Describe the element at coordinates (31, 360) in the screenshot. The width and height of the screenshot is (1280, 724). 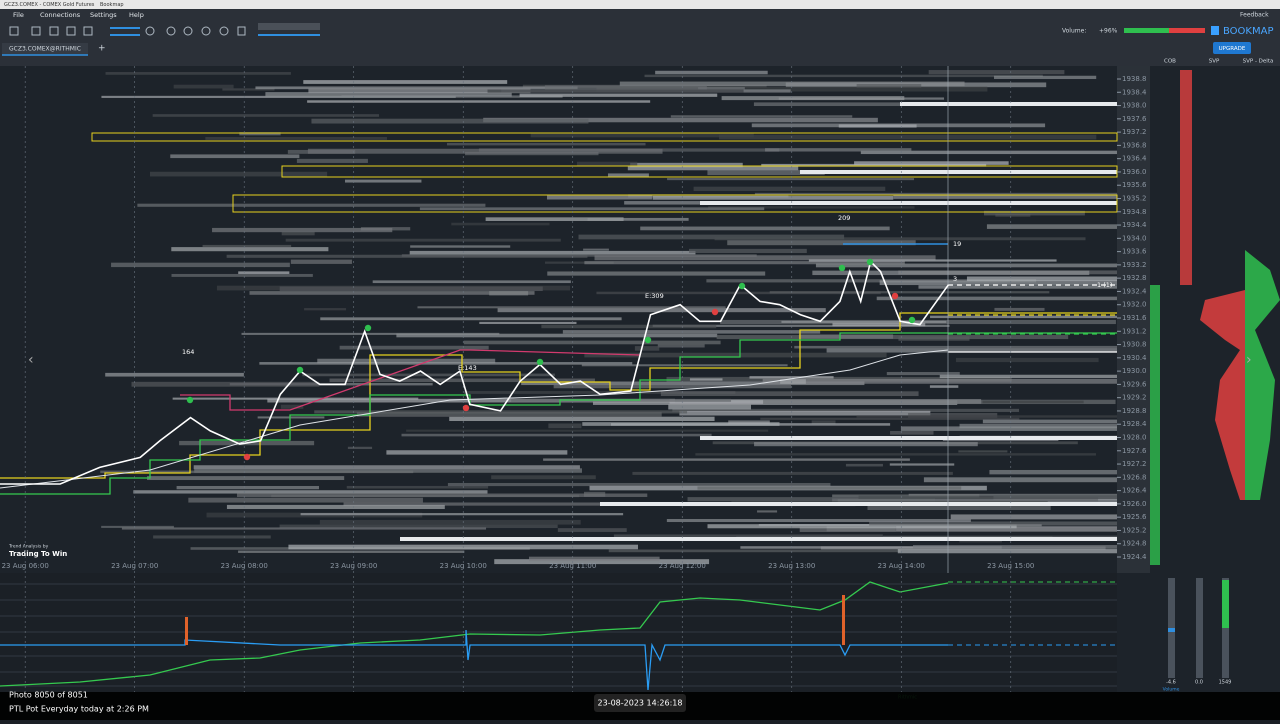
I see `prev-arrow: ‹` at that location.